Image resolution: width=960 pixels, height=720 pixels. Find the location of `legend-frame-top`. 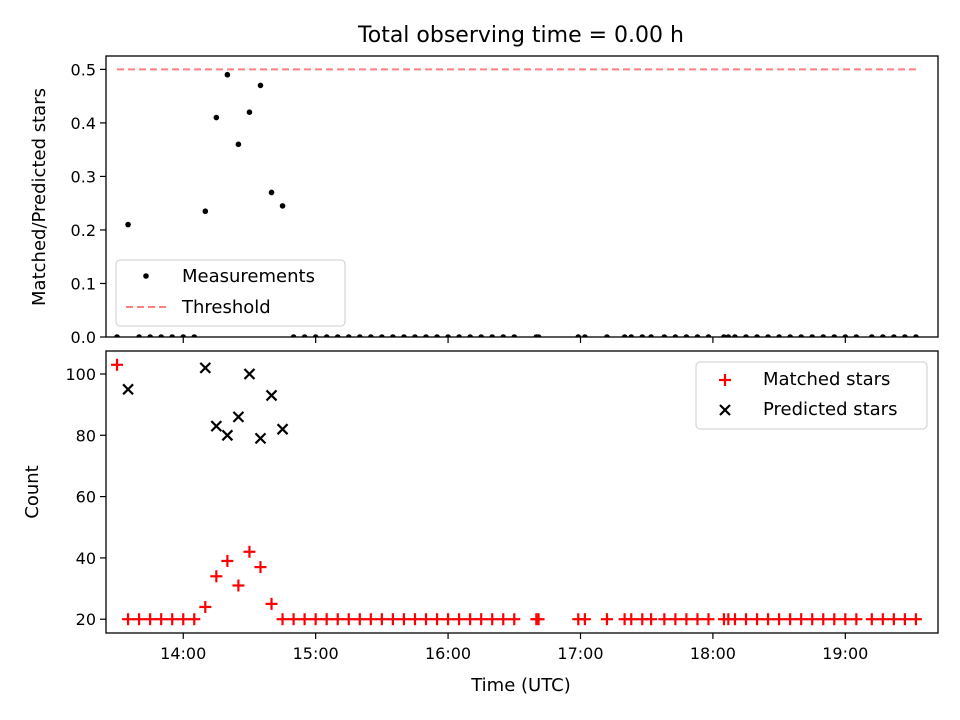

legend-frame-top is located at coordinates (230, 293).